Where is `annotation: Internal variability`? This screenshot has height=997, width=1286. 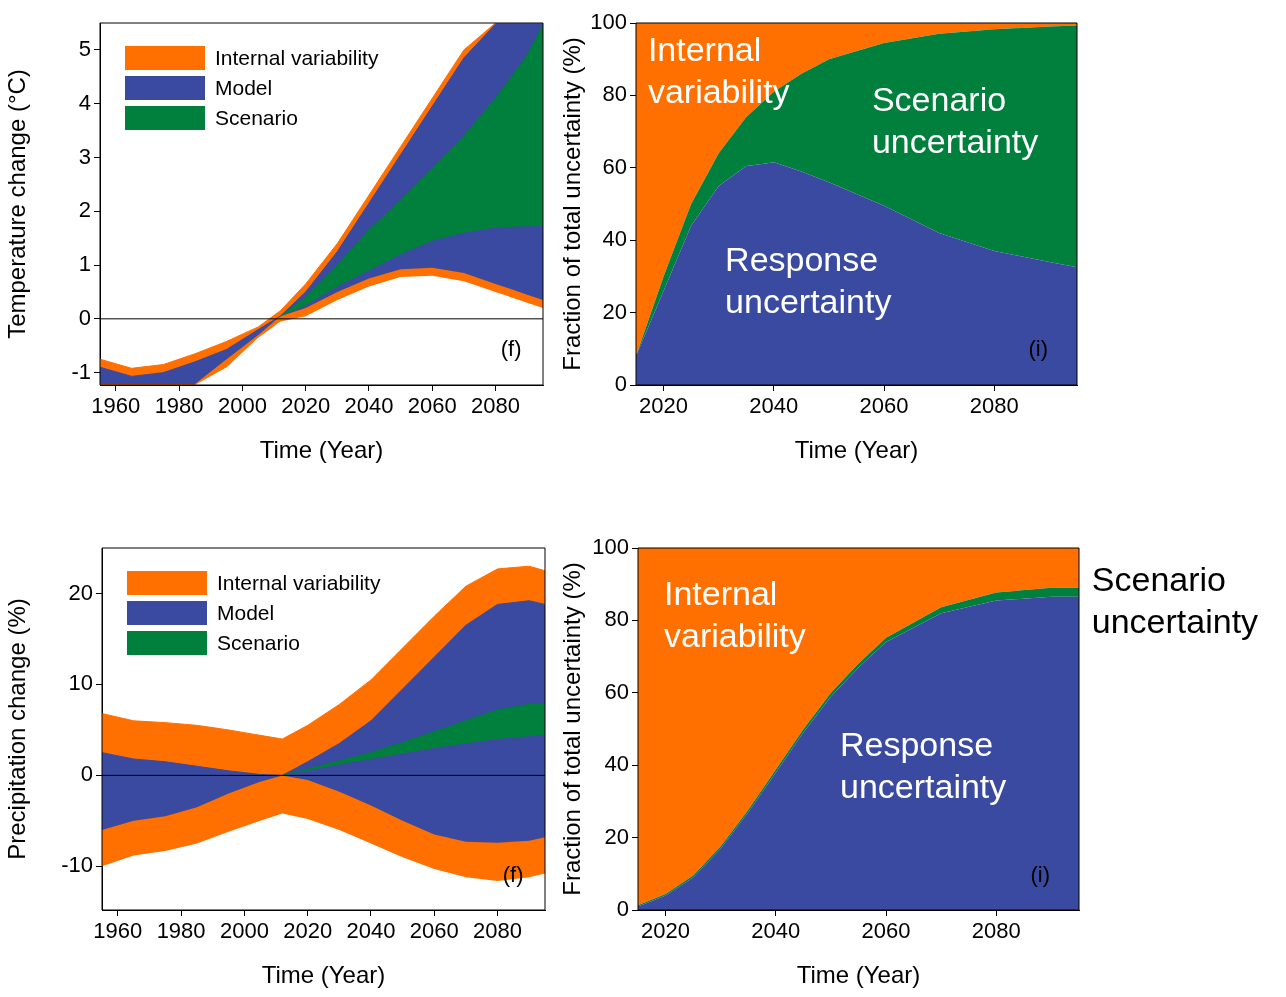
annotation: Internal variability is located at coordinates (735, 614).